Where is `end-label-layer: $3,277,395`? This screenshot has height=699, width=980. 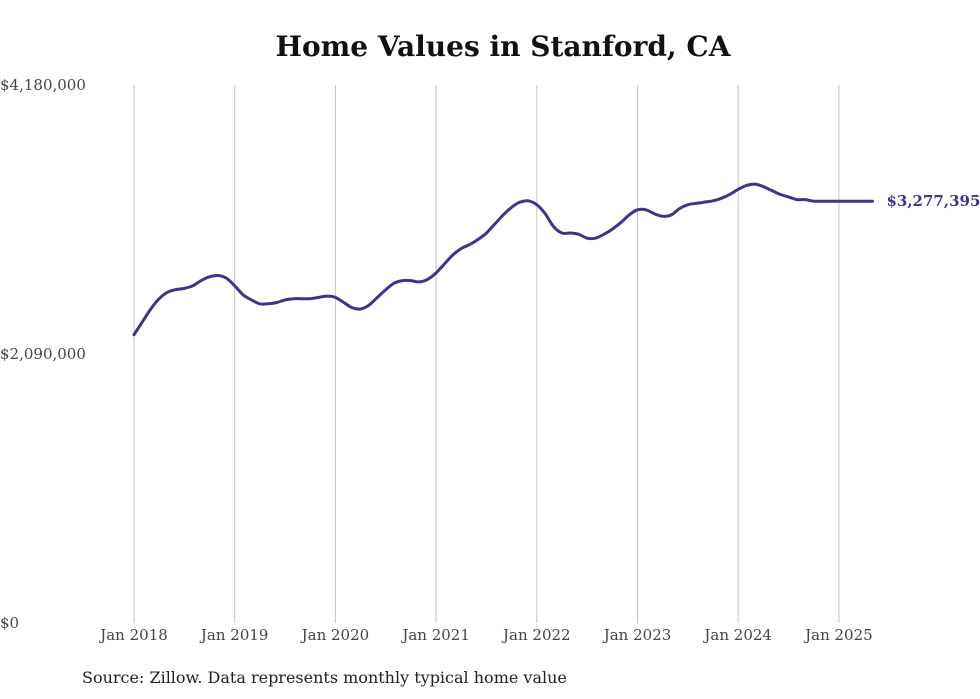
end-label-layer: $3,277,395 is located at coordinates (933, 201).